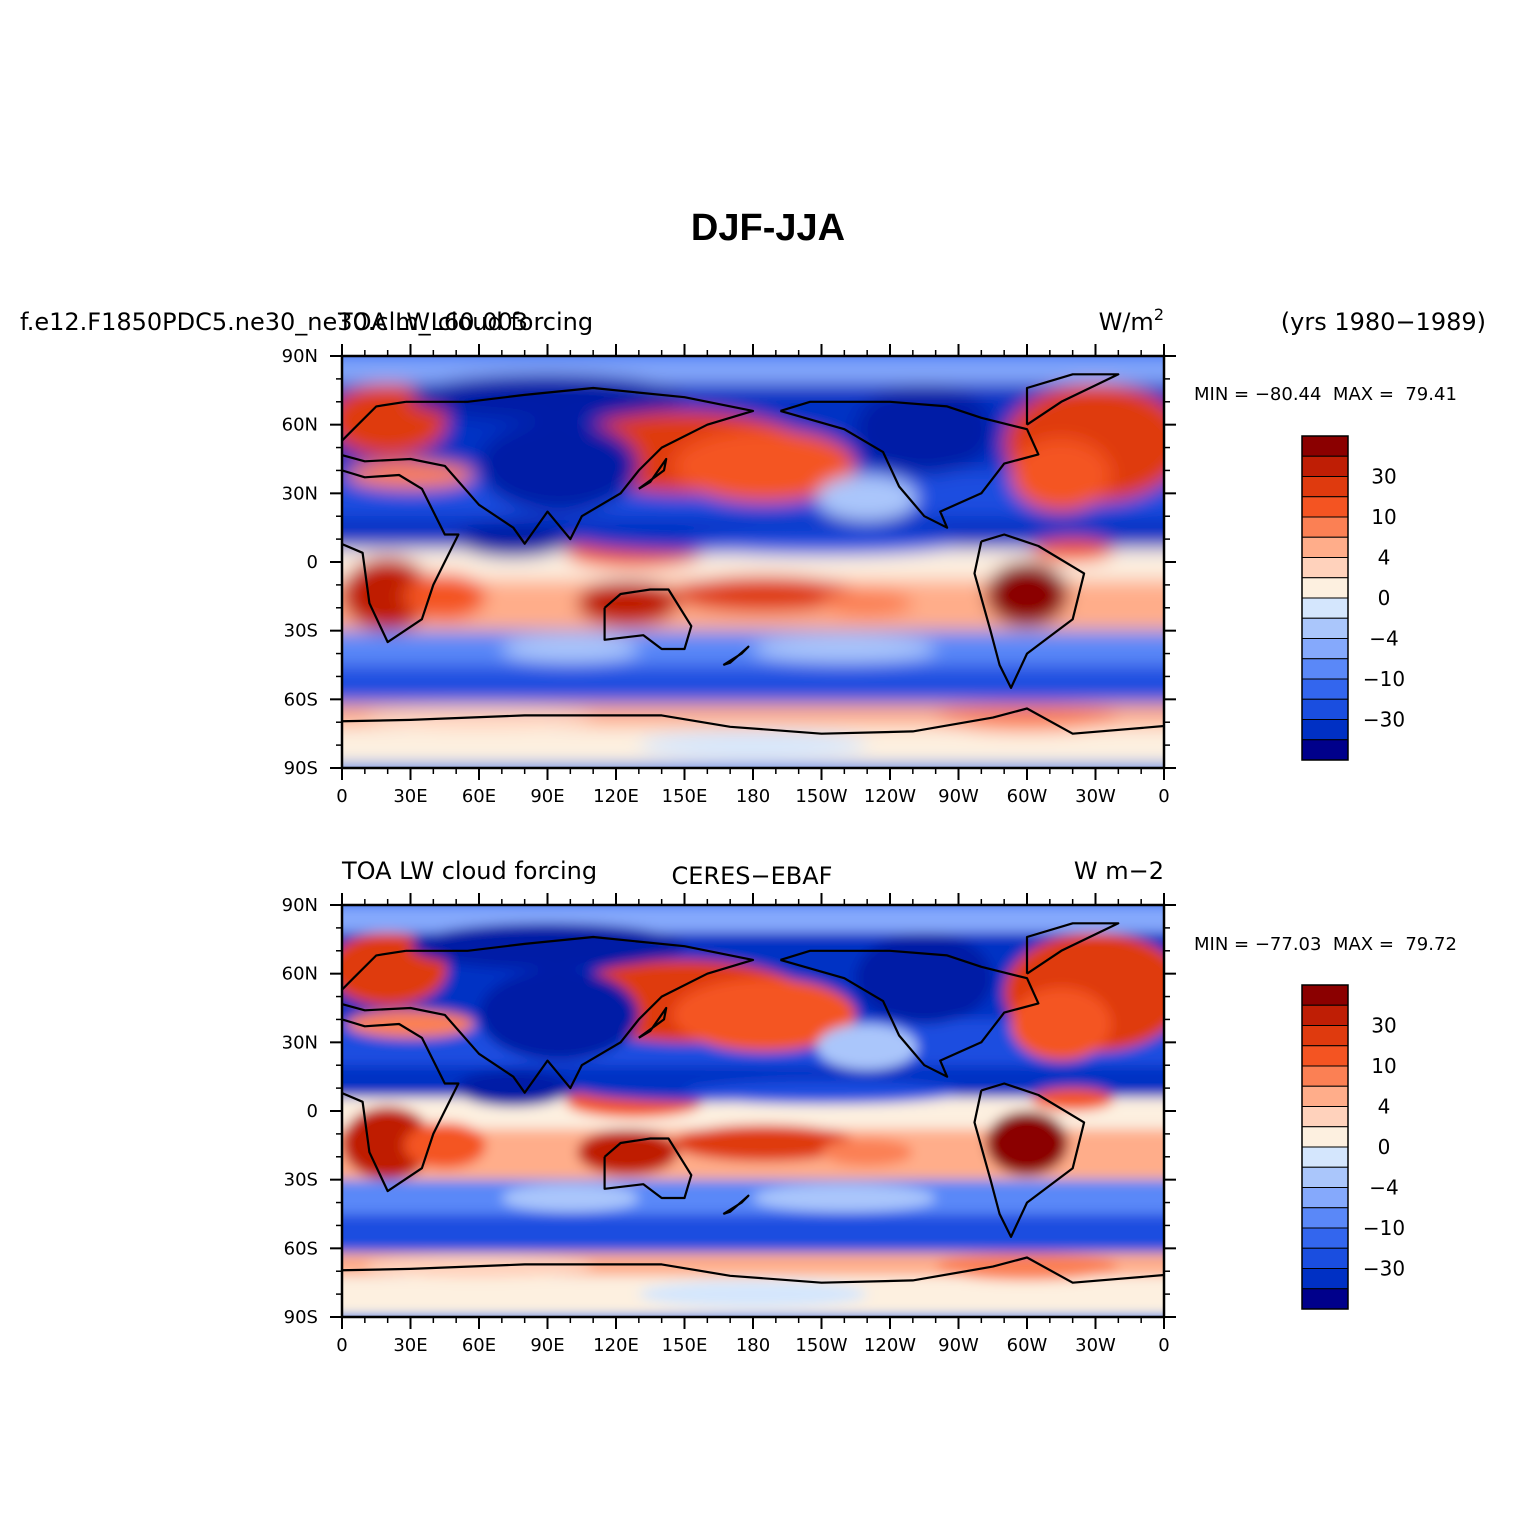 The width and height of the screenshot is (1536, 1538). I want to click on min-value: −77.03, so click(1288, 944).